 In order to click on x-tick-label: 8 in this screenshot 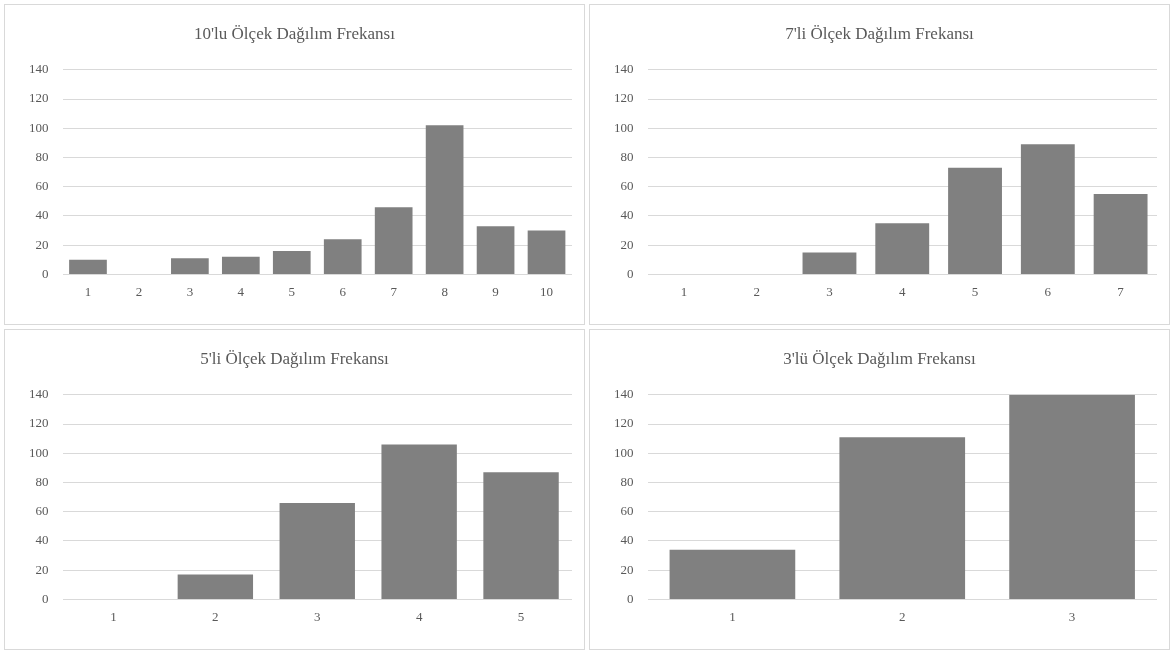, I will do `click(444, 291)`.